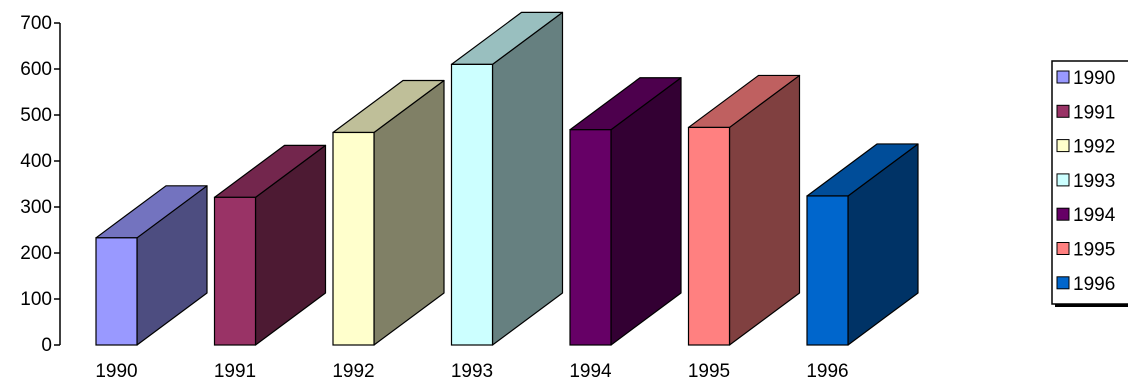  Describe the element at coordinates (116, 370) in the screenshot. I see `x-tick-label: 1990` at that location.